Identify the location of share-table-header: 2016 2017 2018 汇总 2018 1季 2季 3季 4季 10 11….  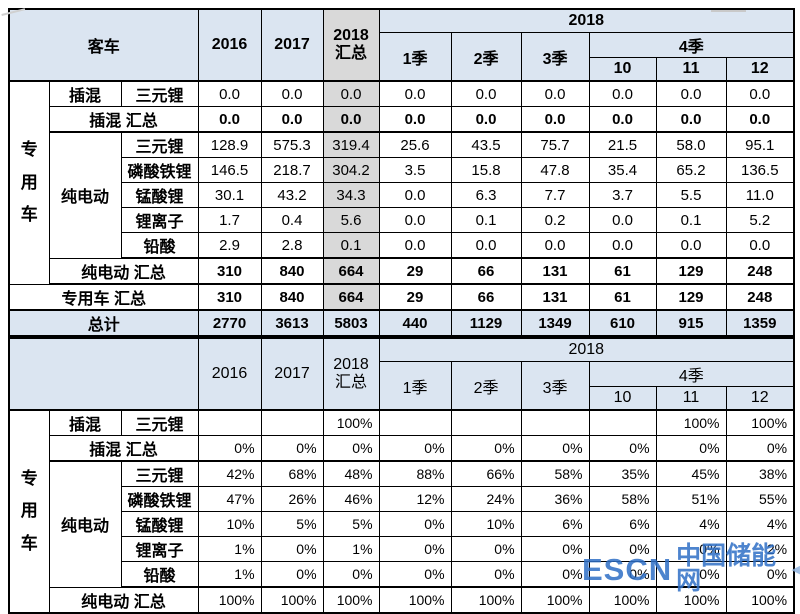
(401, 374).